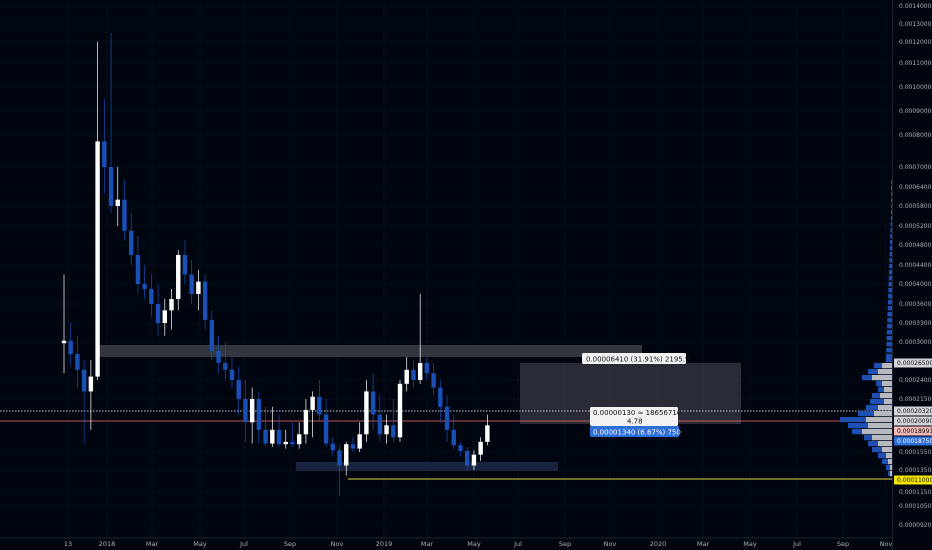  I want to click on price-tick-label: 0.00011500, so click(915, 492).